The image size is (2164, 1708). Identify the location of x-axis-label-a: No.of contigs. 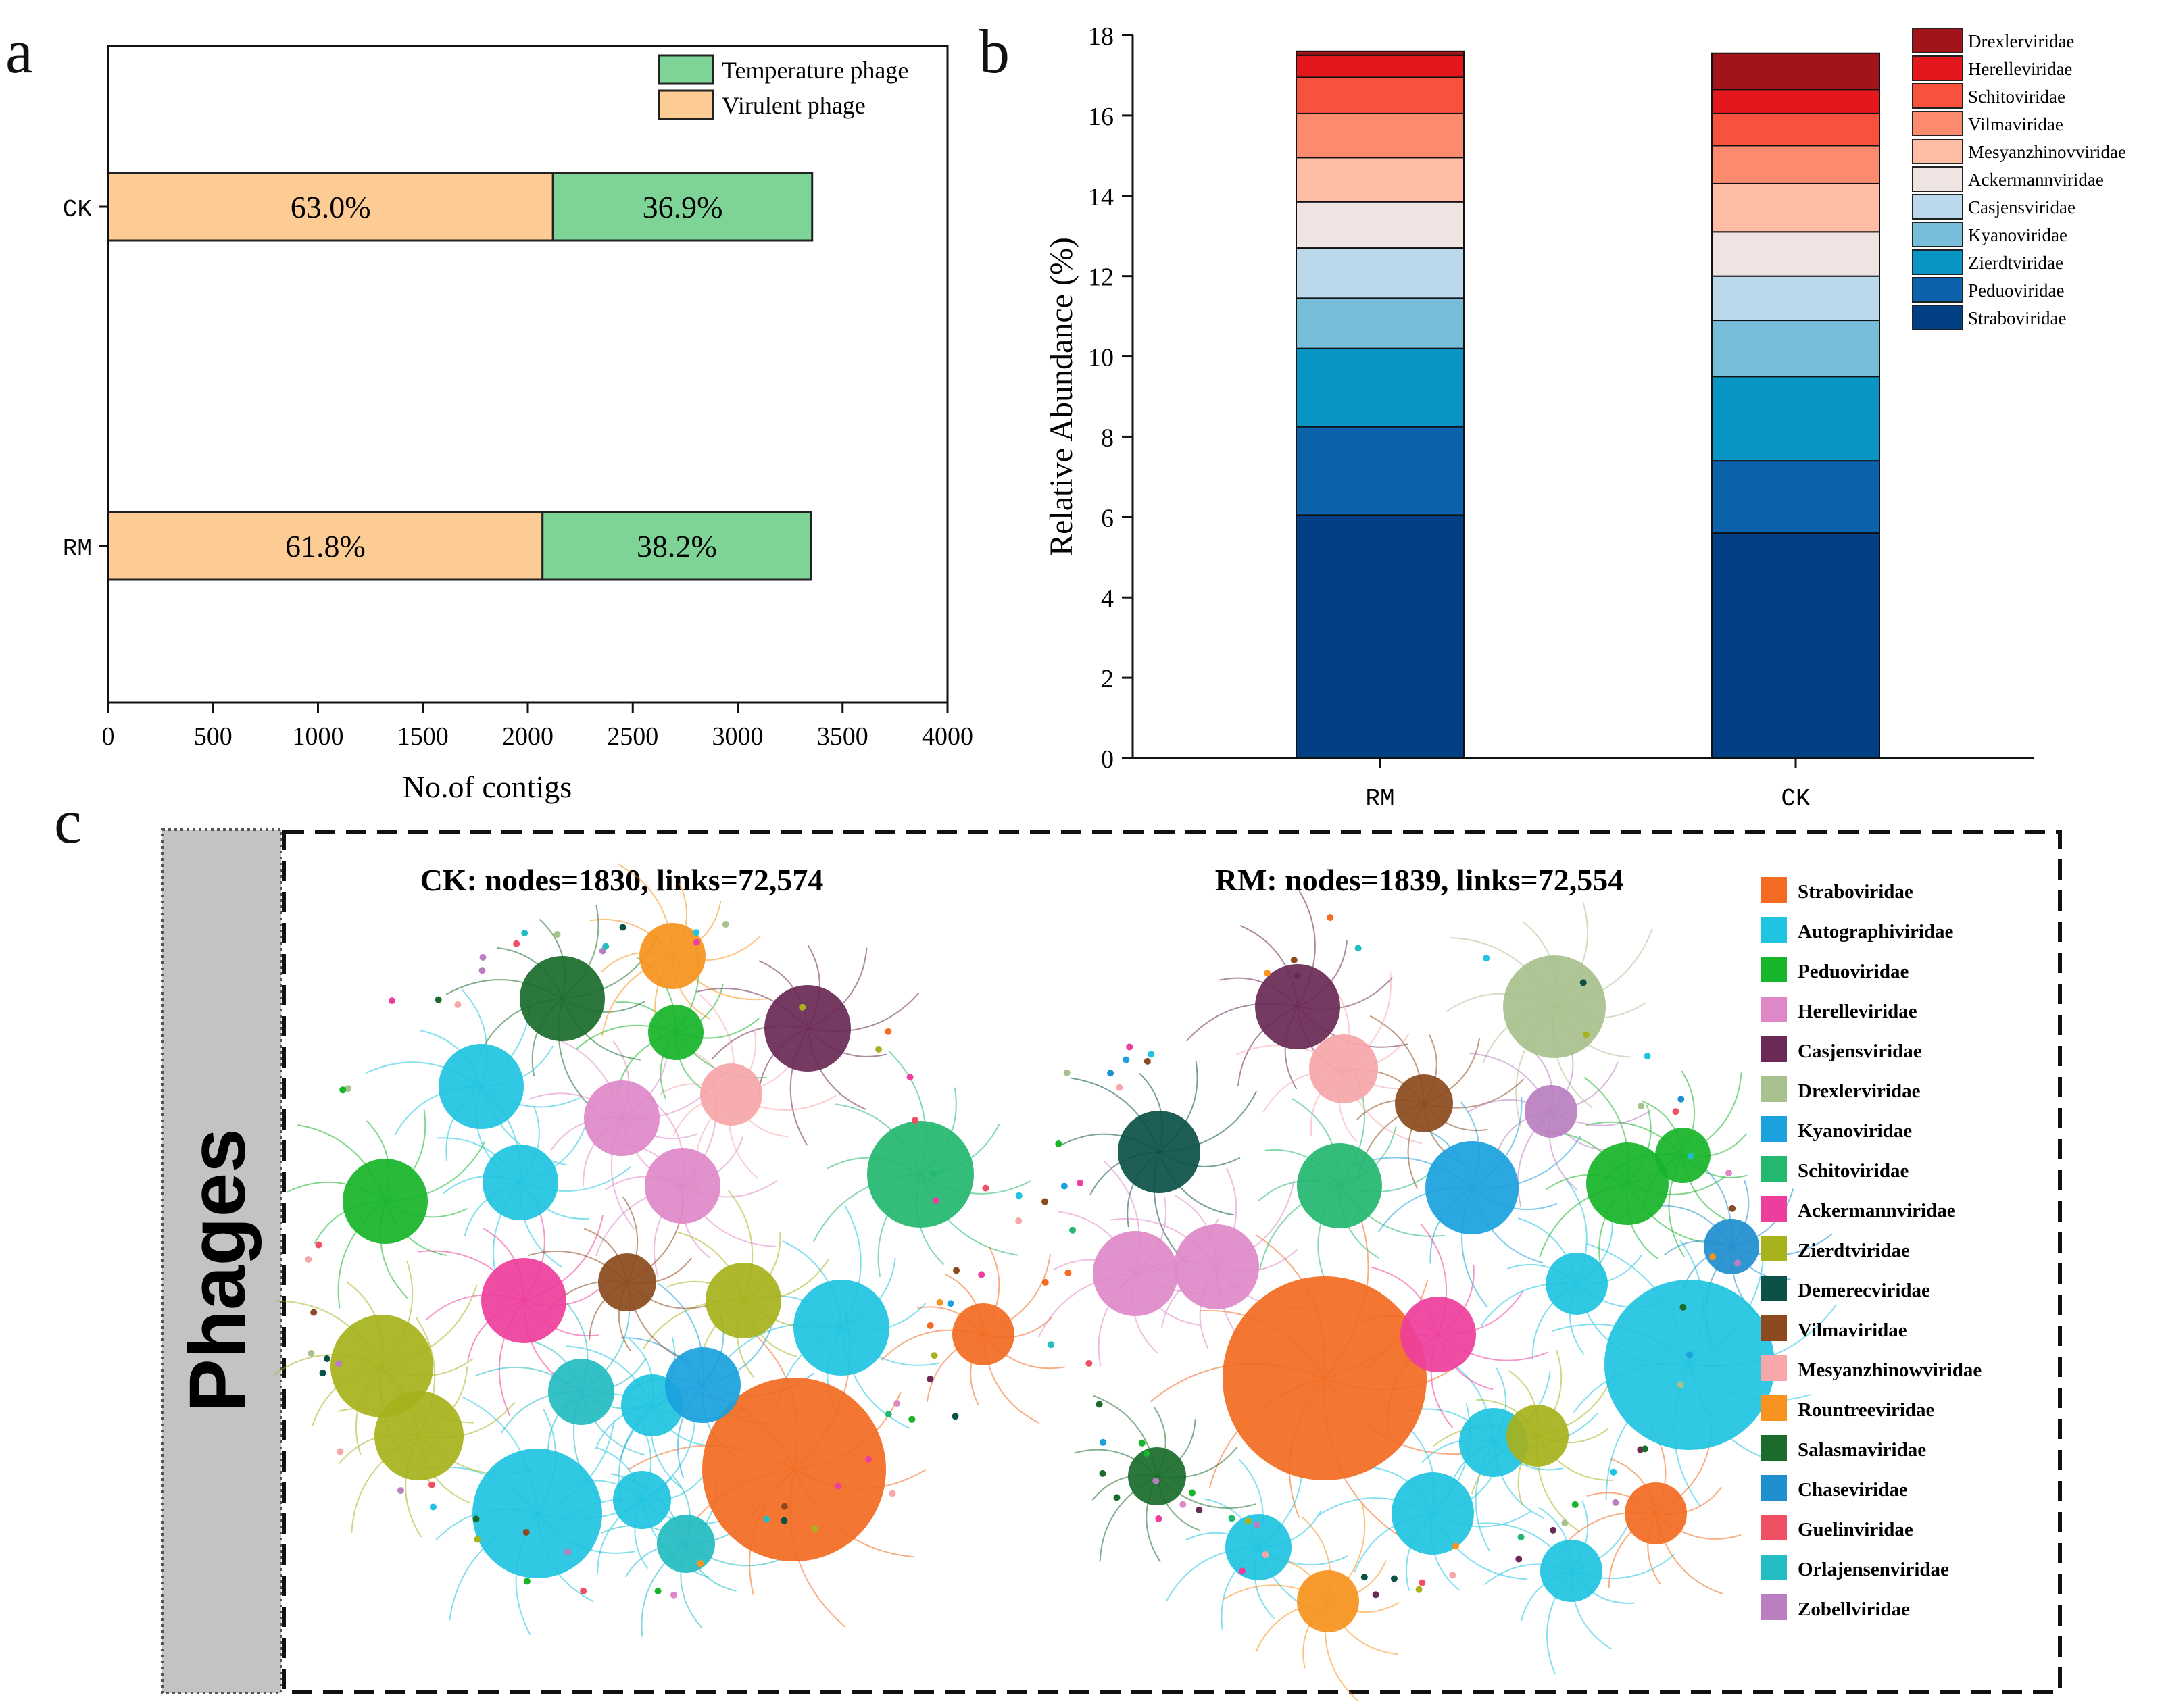
(487, 787).